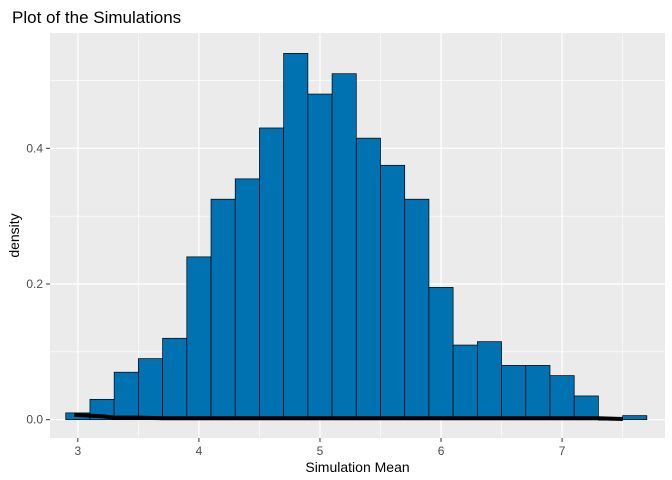  Describe the element at coordinates (441, 451) in the screenshot. I see `x-tick-label: 6` at that location.